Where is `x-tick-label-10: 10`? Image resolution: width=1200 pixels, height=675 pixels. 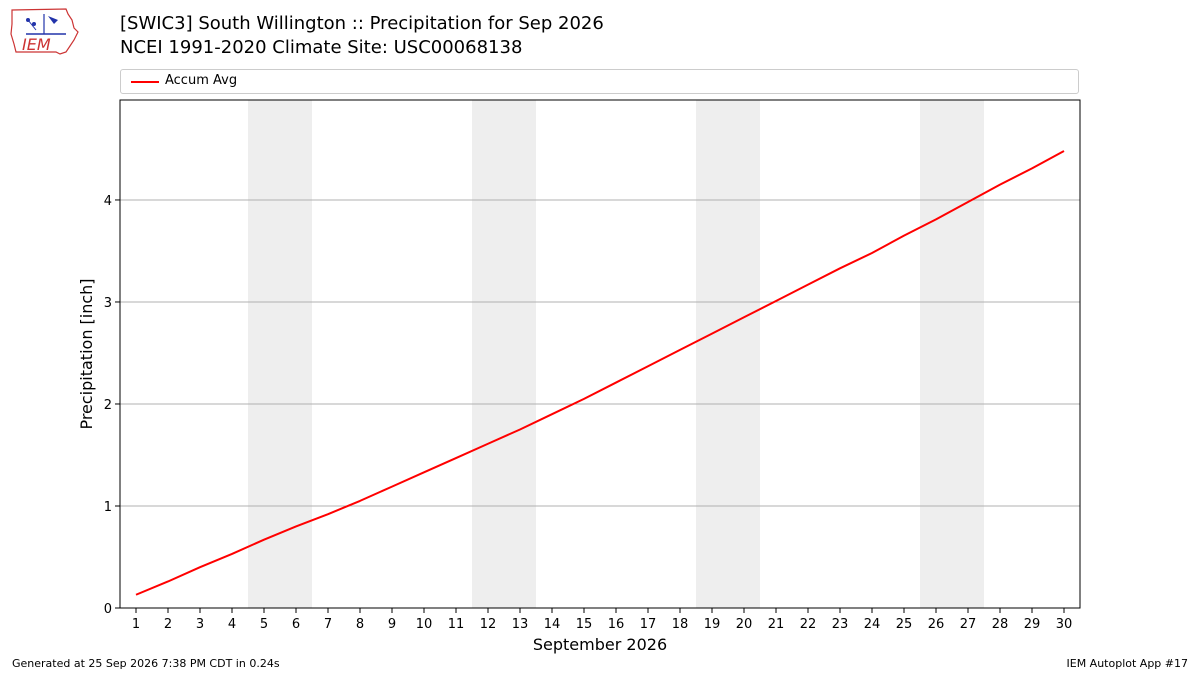 x-tick-label-10: 10 is located at coordinates (424, 624).